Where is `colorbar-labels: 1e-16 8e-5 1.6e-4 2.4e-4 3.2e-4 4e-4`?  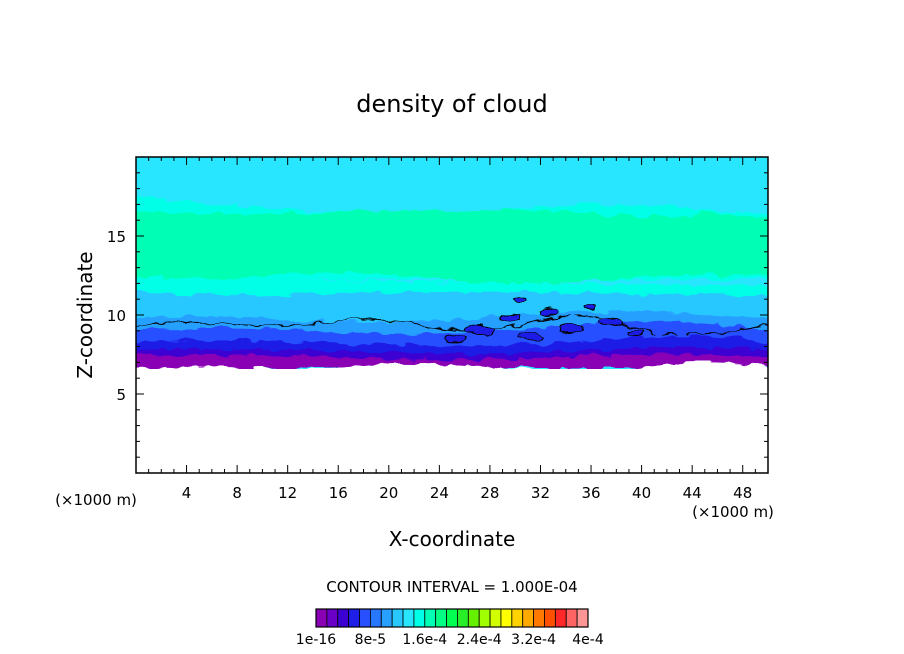 colorbar-labels: 1e-16 8e-5 1.6e-4 2.4e-4 3.2e-4 4e-4 is located at coordinates (450, 640).